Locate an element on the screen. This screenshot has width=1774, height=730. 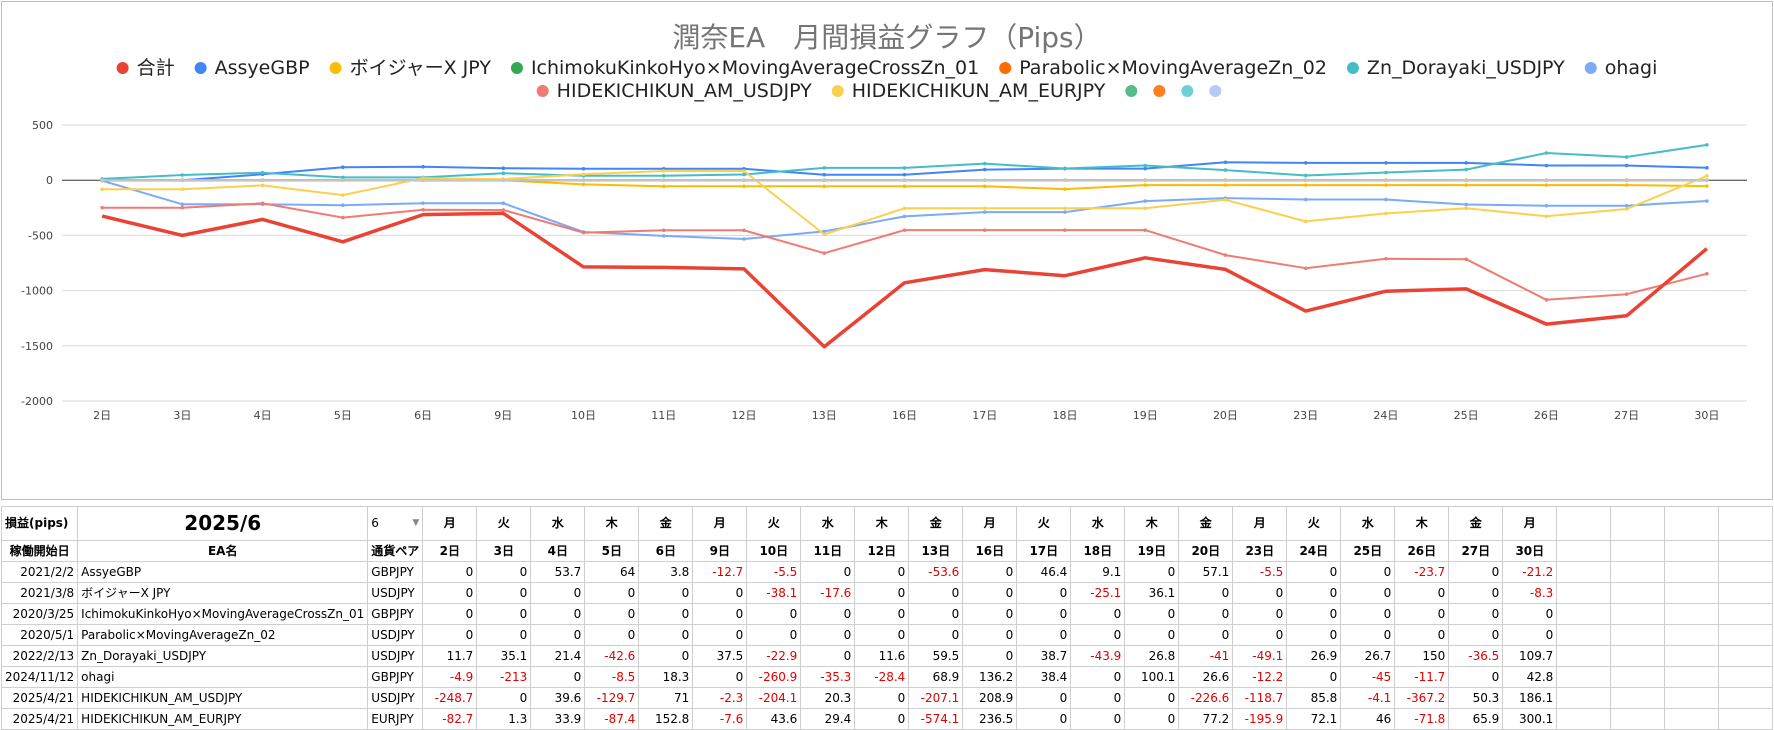
pnl-value-cell: -42.6 is located at coordinates (612, 656).